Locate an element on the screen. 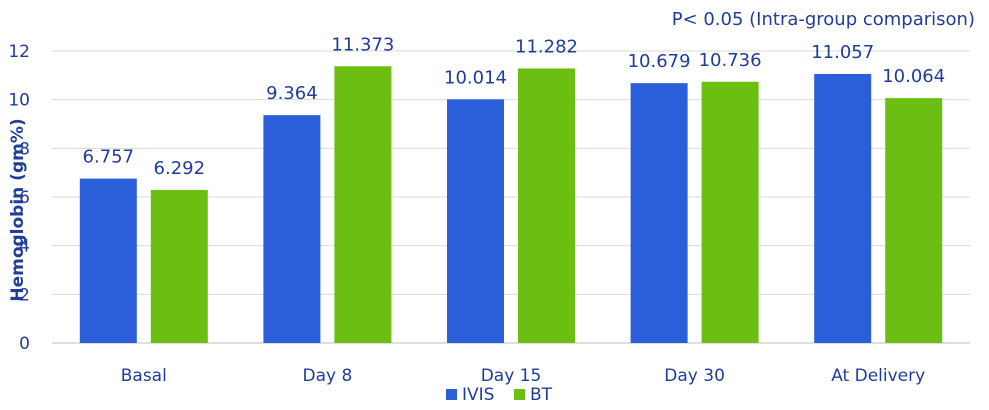 Image resolution: width=989 pixels, height=410 pixels. x-axis-categories: Basal Day 8 Day 15 Day 30 At Delivery is located at coordinates (523, 376).